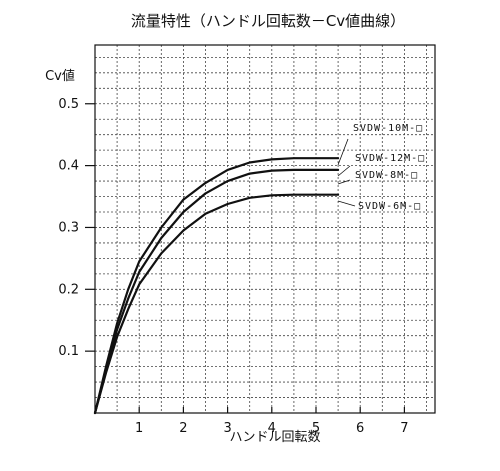  What do you see at coordinates (272, 428) in the screenshot?
I see `x-tick-label: 4` at bounding box center [272, 428].